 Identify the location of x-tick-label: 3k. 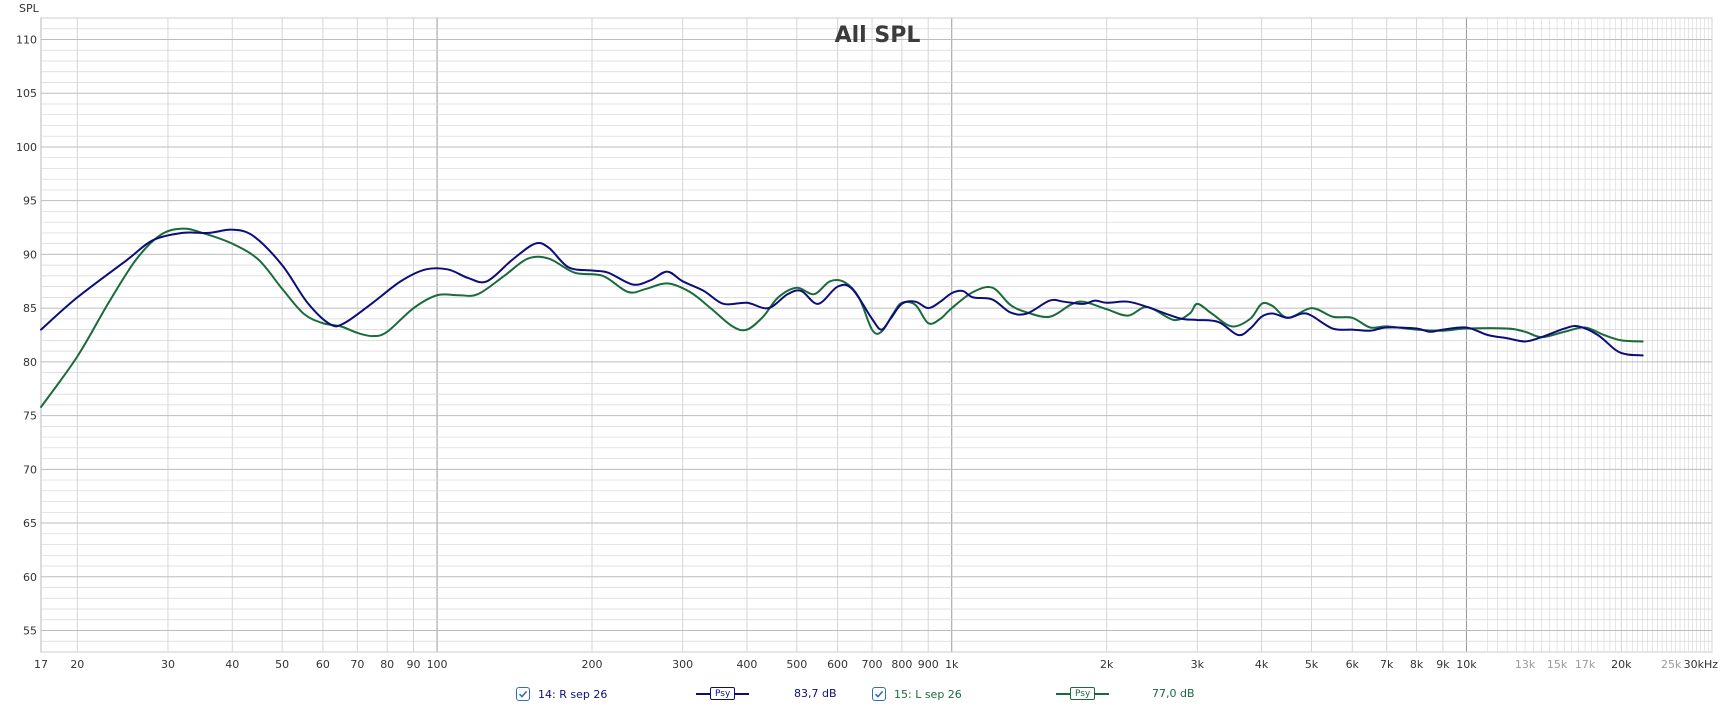
(1198, 664).